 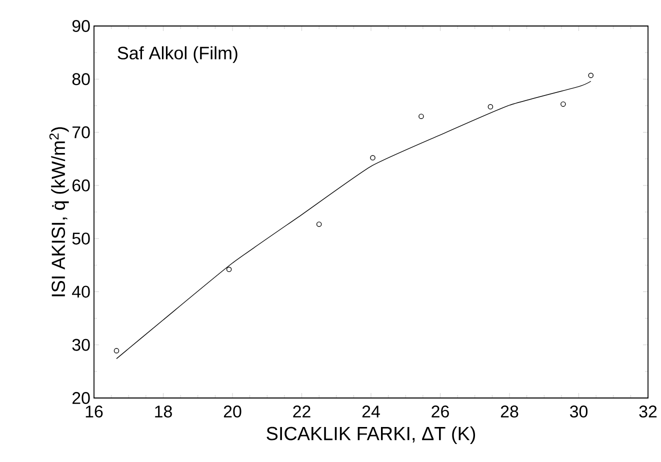 I want to click on x-tick-label: 28, so click(x=509, y=412).